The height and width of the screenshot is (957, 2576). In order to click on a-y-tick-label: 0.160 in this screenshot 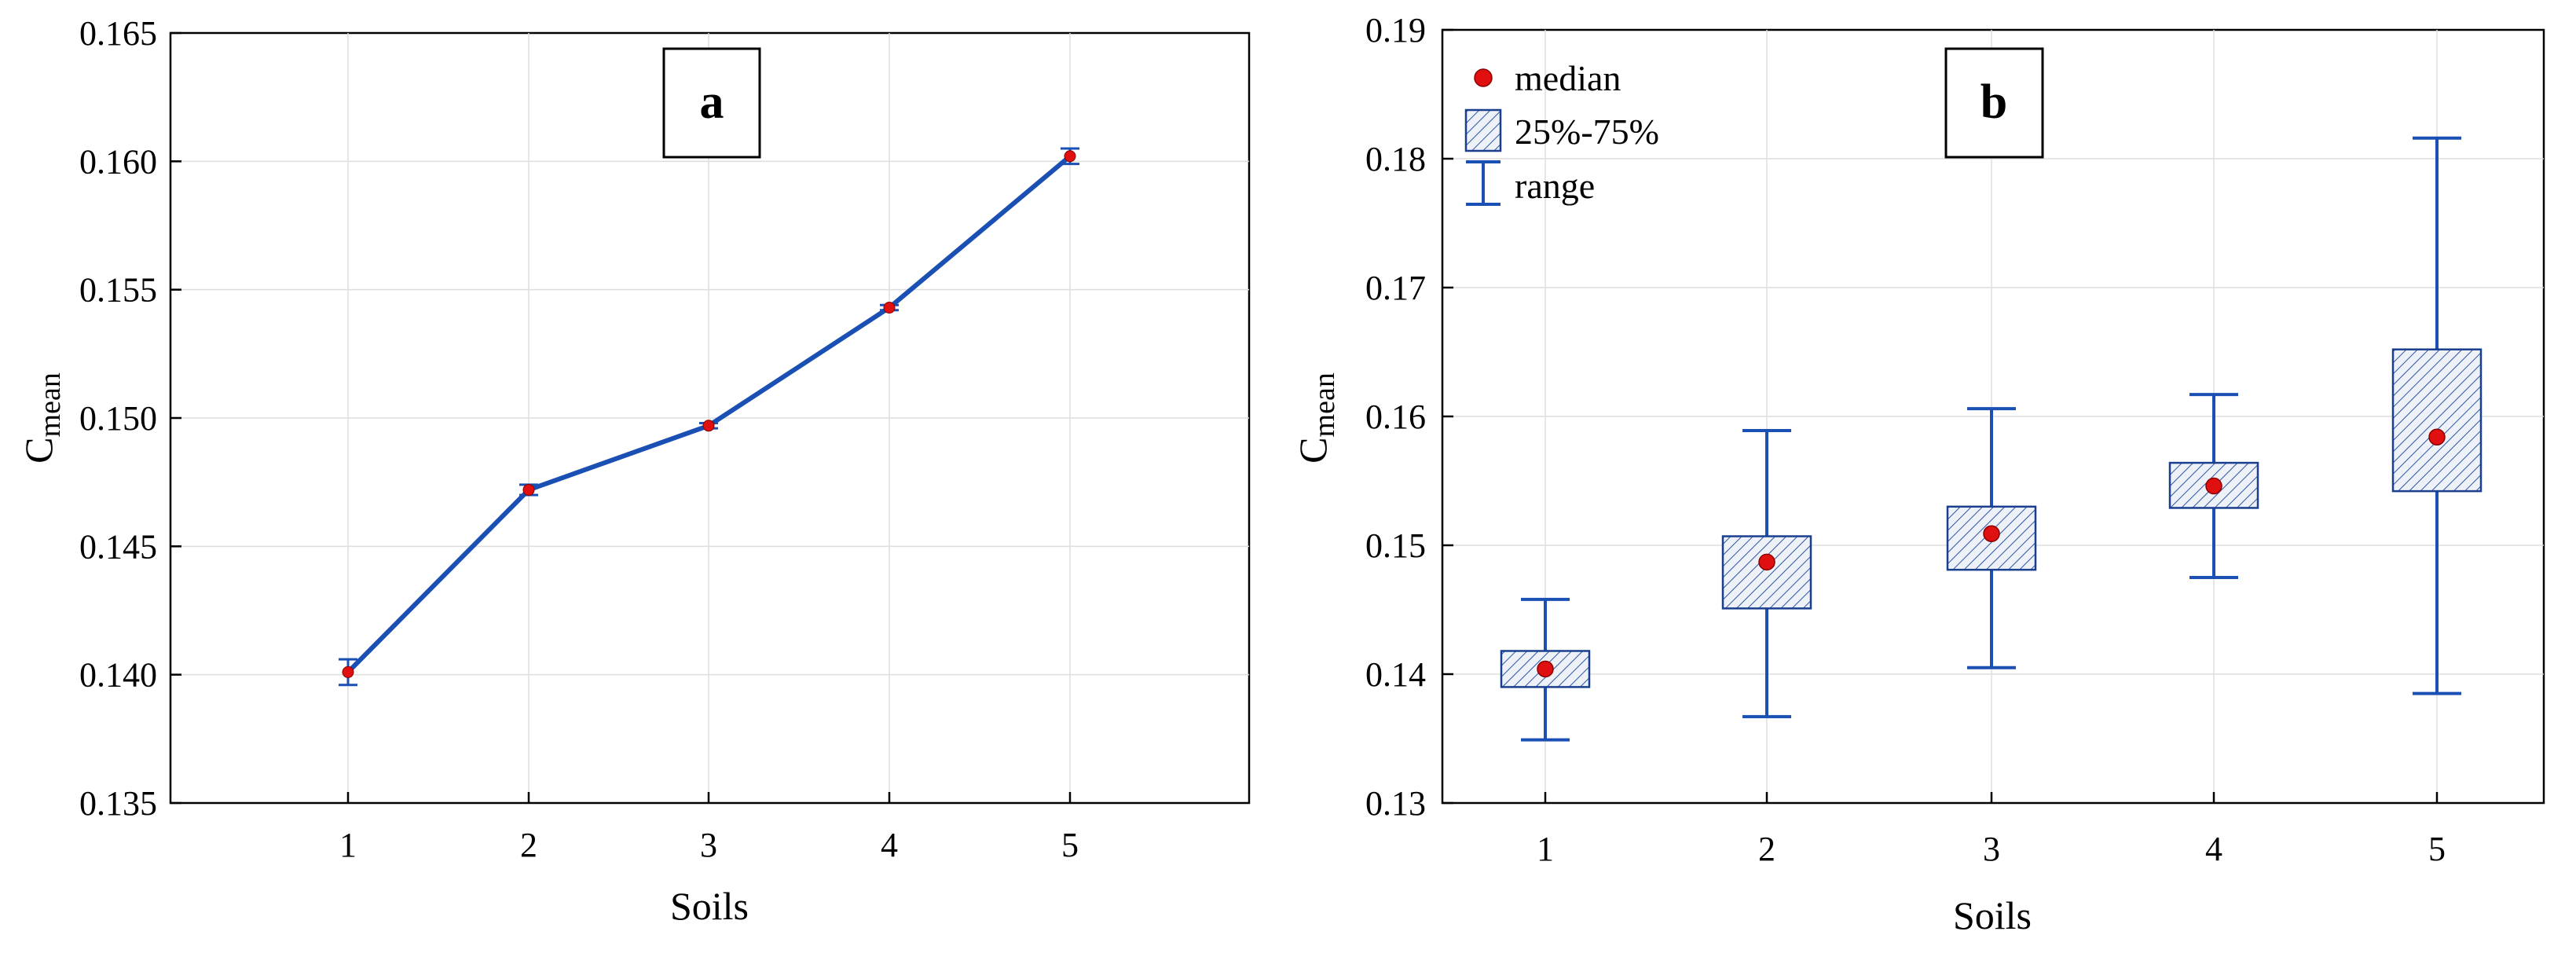, I will do `click(118, 161)`.